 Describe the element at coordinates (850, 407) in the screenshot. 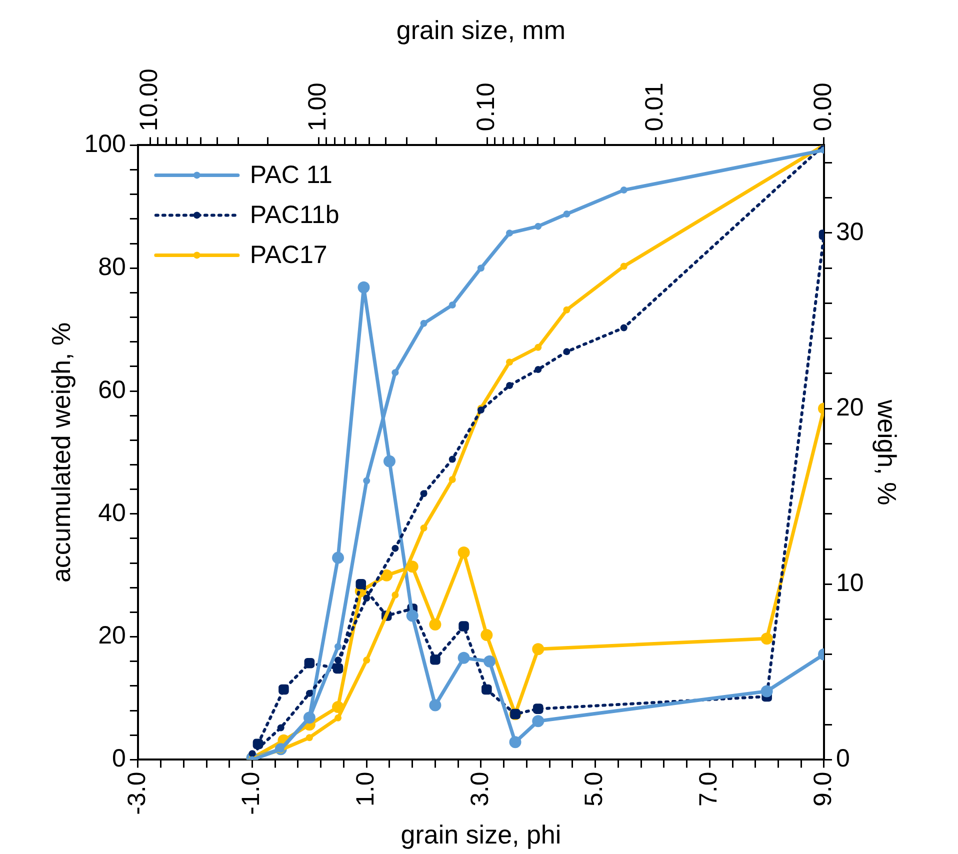

I see `y2-tick-label: 20` at that location.